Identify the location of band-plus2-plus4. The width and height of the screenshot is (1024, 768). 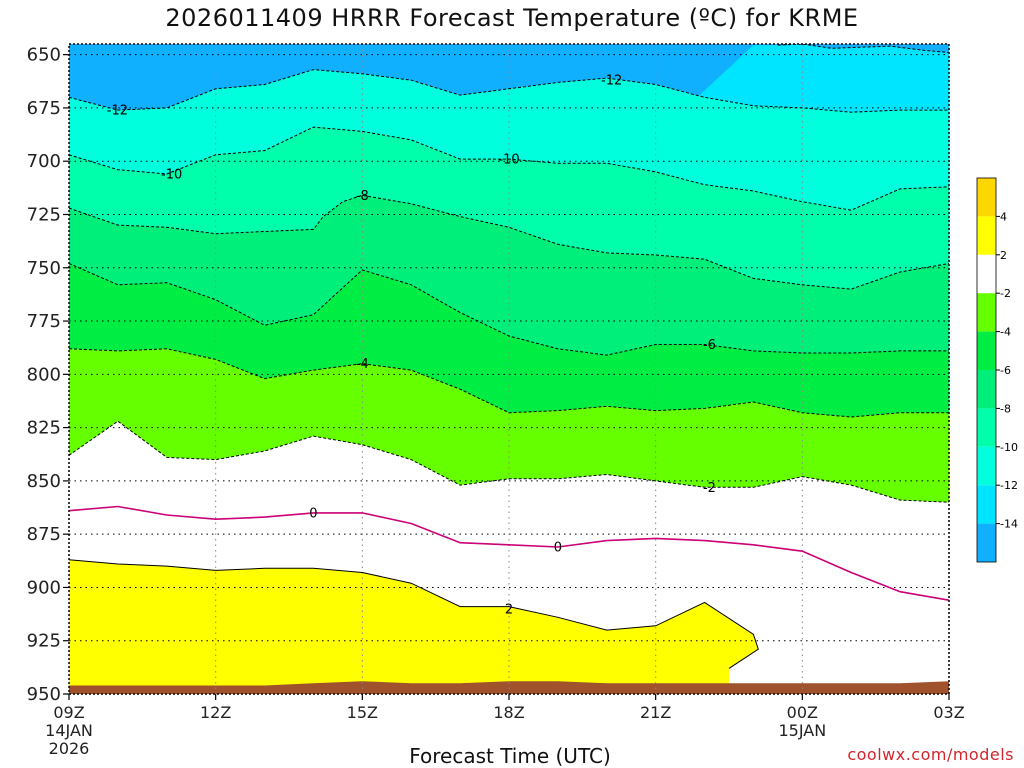
(414, 626).